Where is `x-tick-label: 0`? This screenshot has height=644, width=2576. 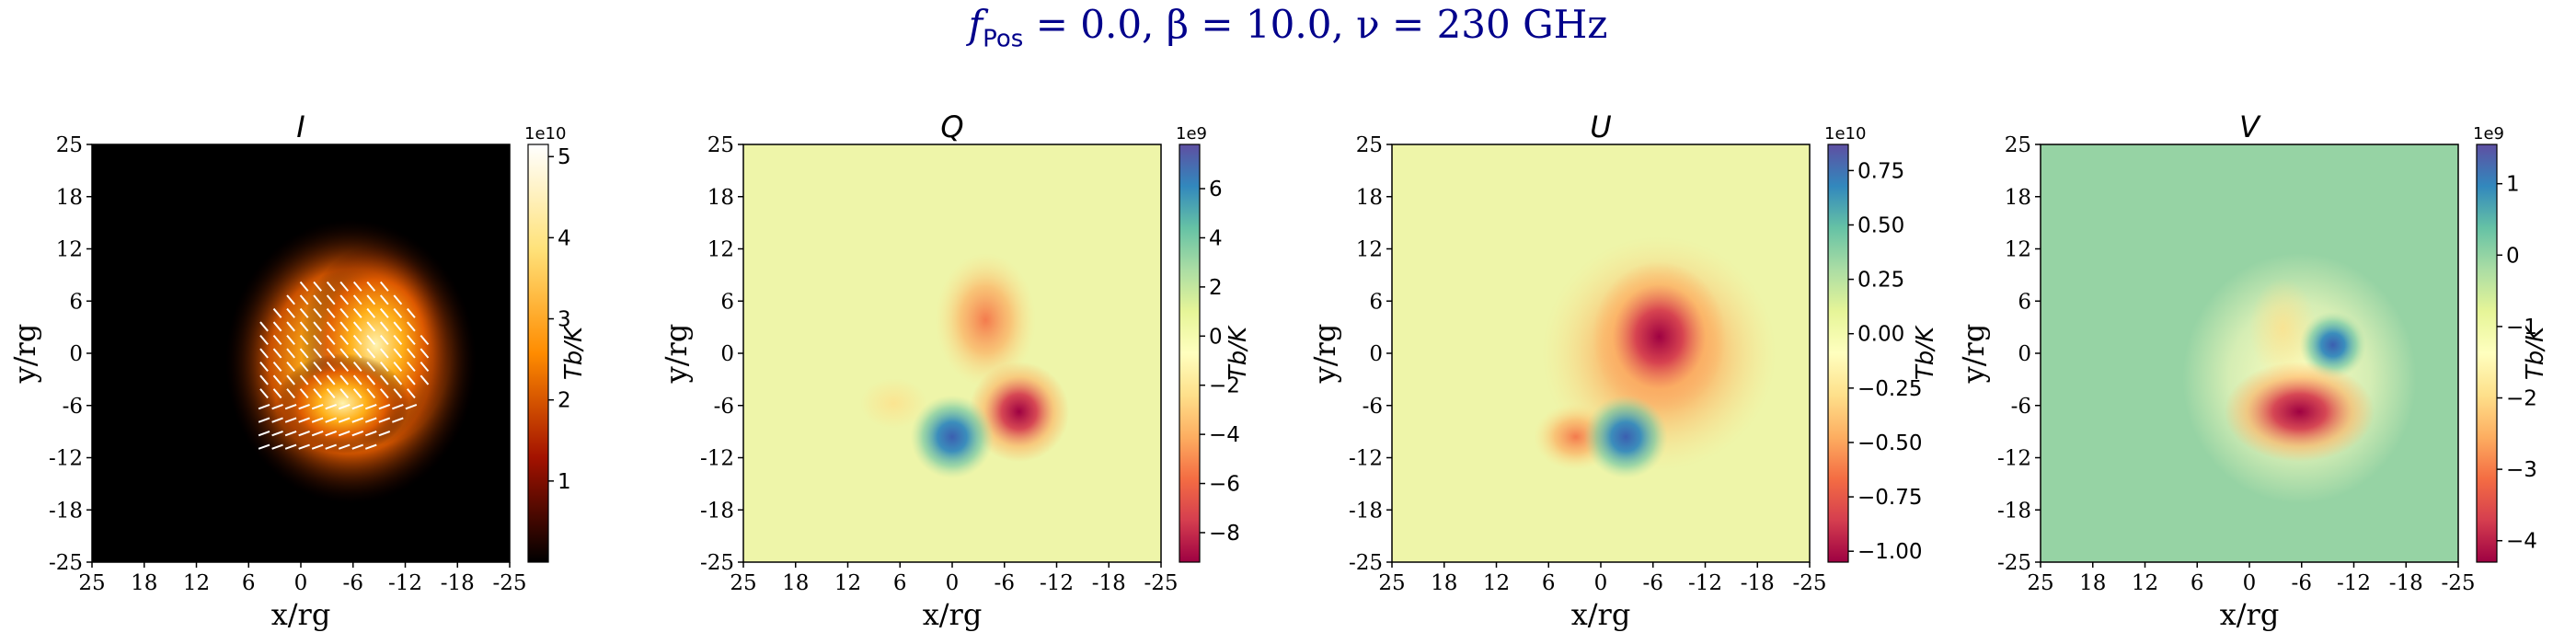
x-tick-label: 0 is located at coordinates (301, 583).